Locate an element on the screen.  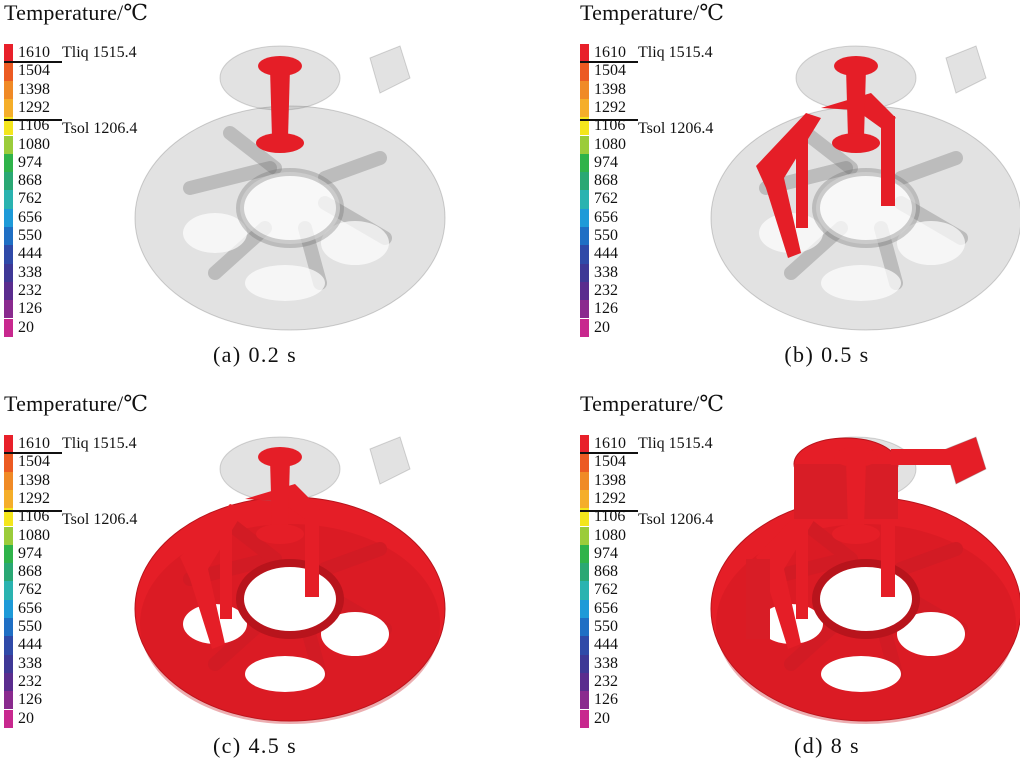
legend-title: Temperature/℃ is located at coordinates (652, 403).